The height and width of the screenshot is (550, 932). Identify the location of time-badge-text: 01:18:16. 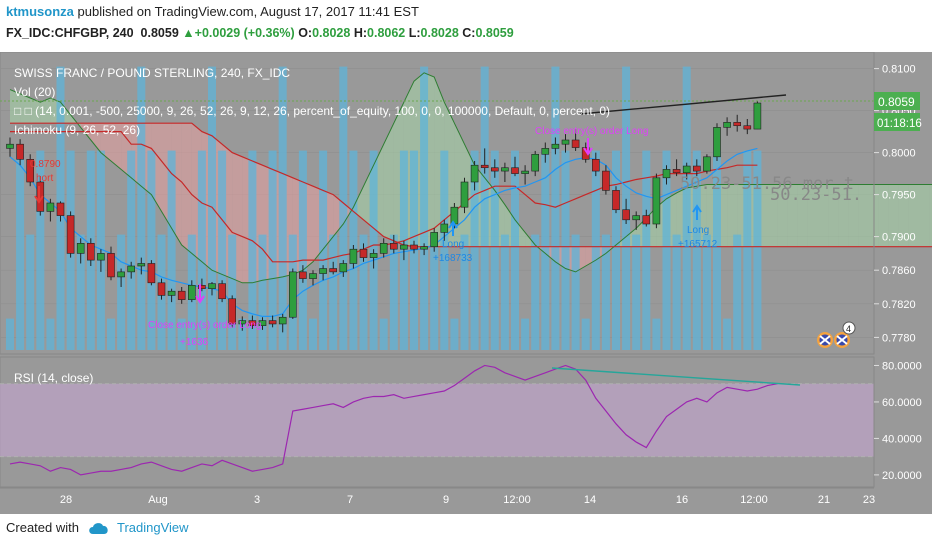
(899, 124).